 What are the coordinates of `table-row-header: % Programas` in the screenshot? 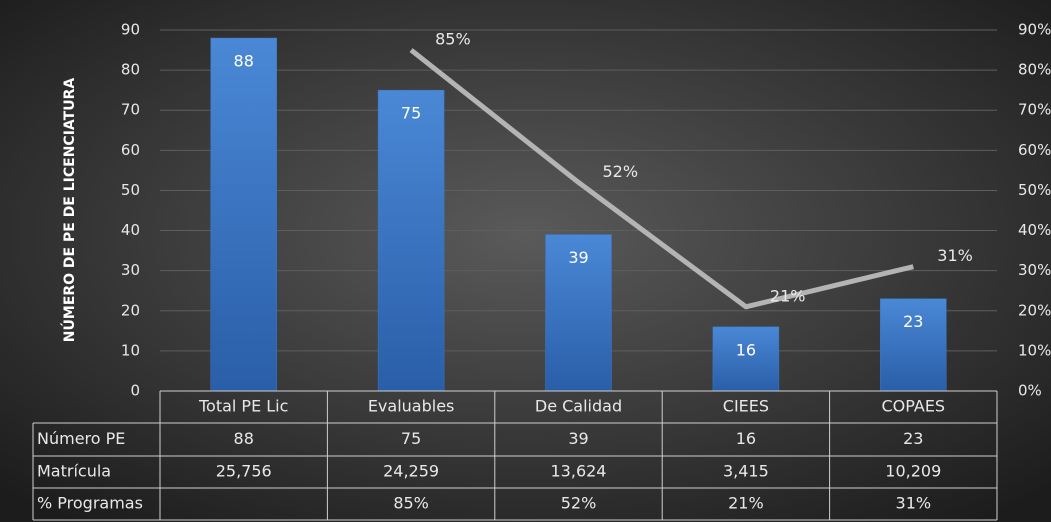 It's located at (90, 503).